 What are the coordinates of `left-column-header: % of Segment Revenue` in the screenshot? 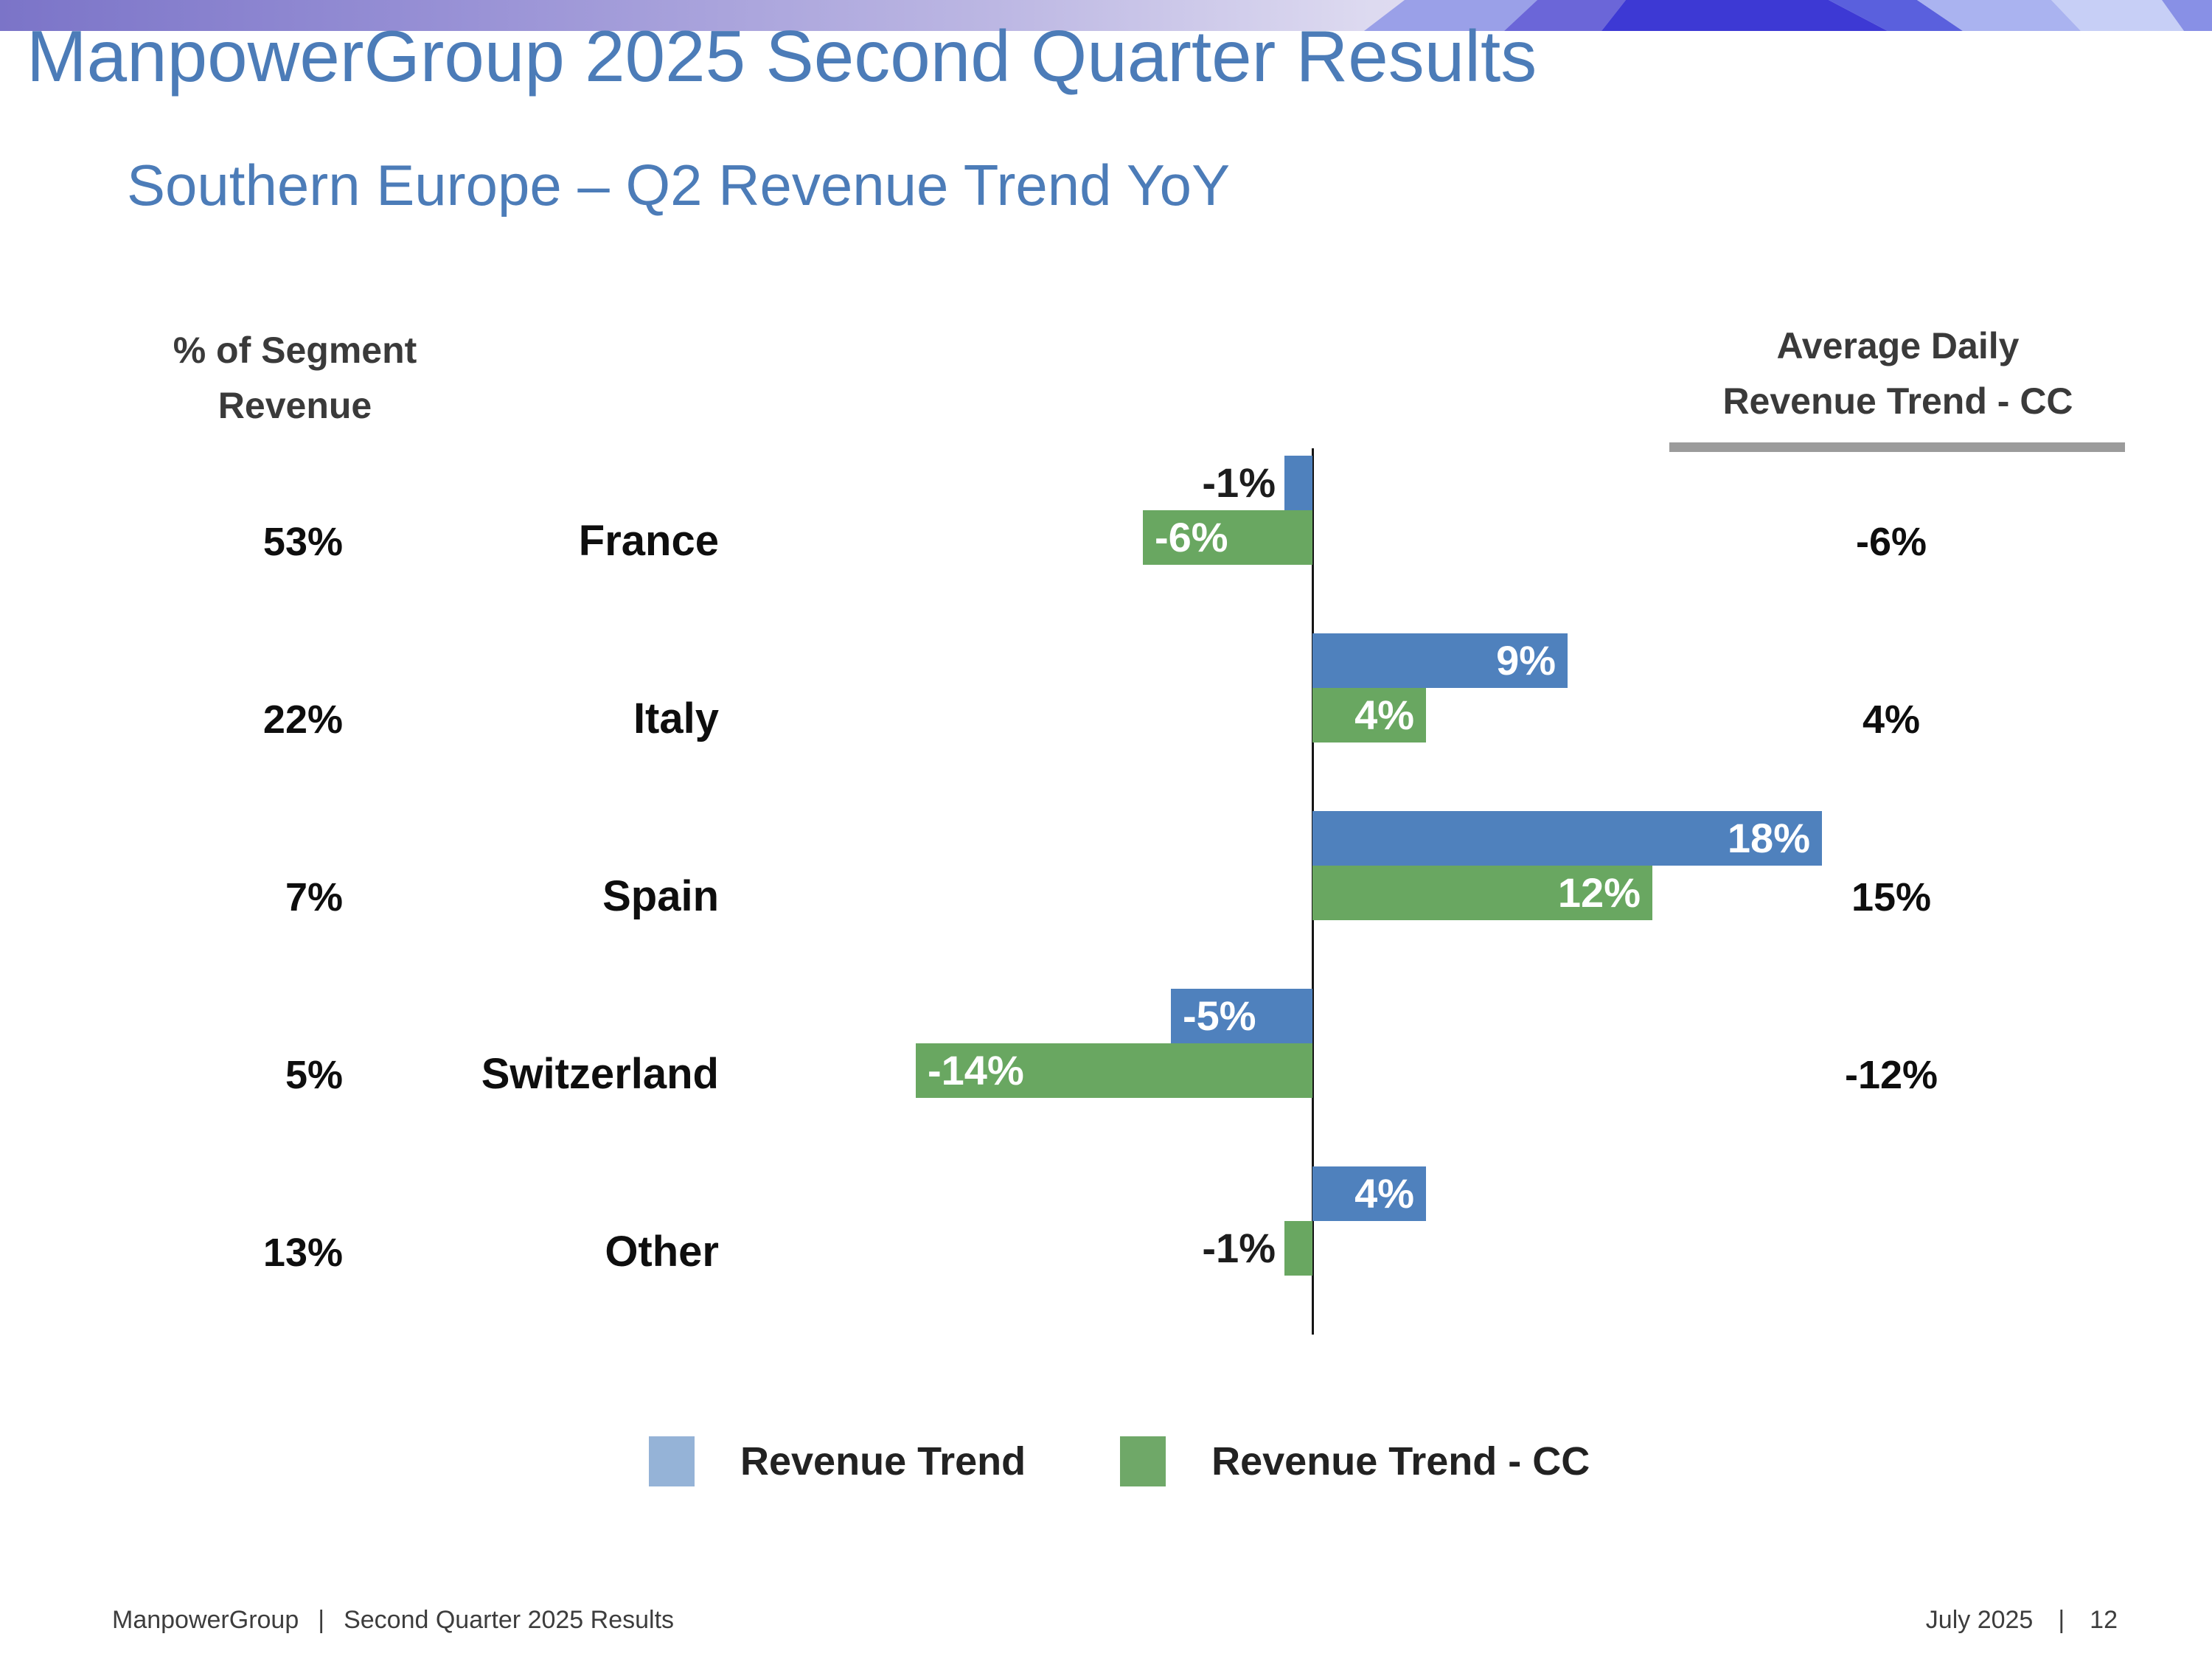 It's located at (295, 378).